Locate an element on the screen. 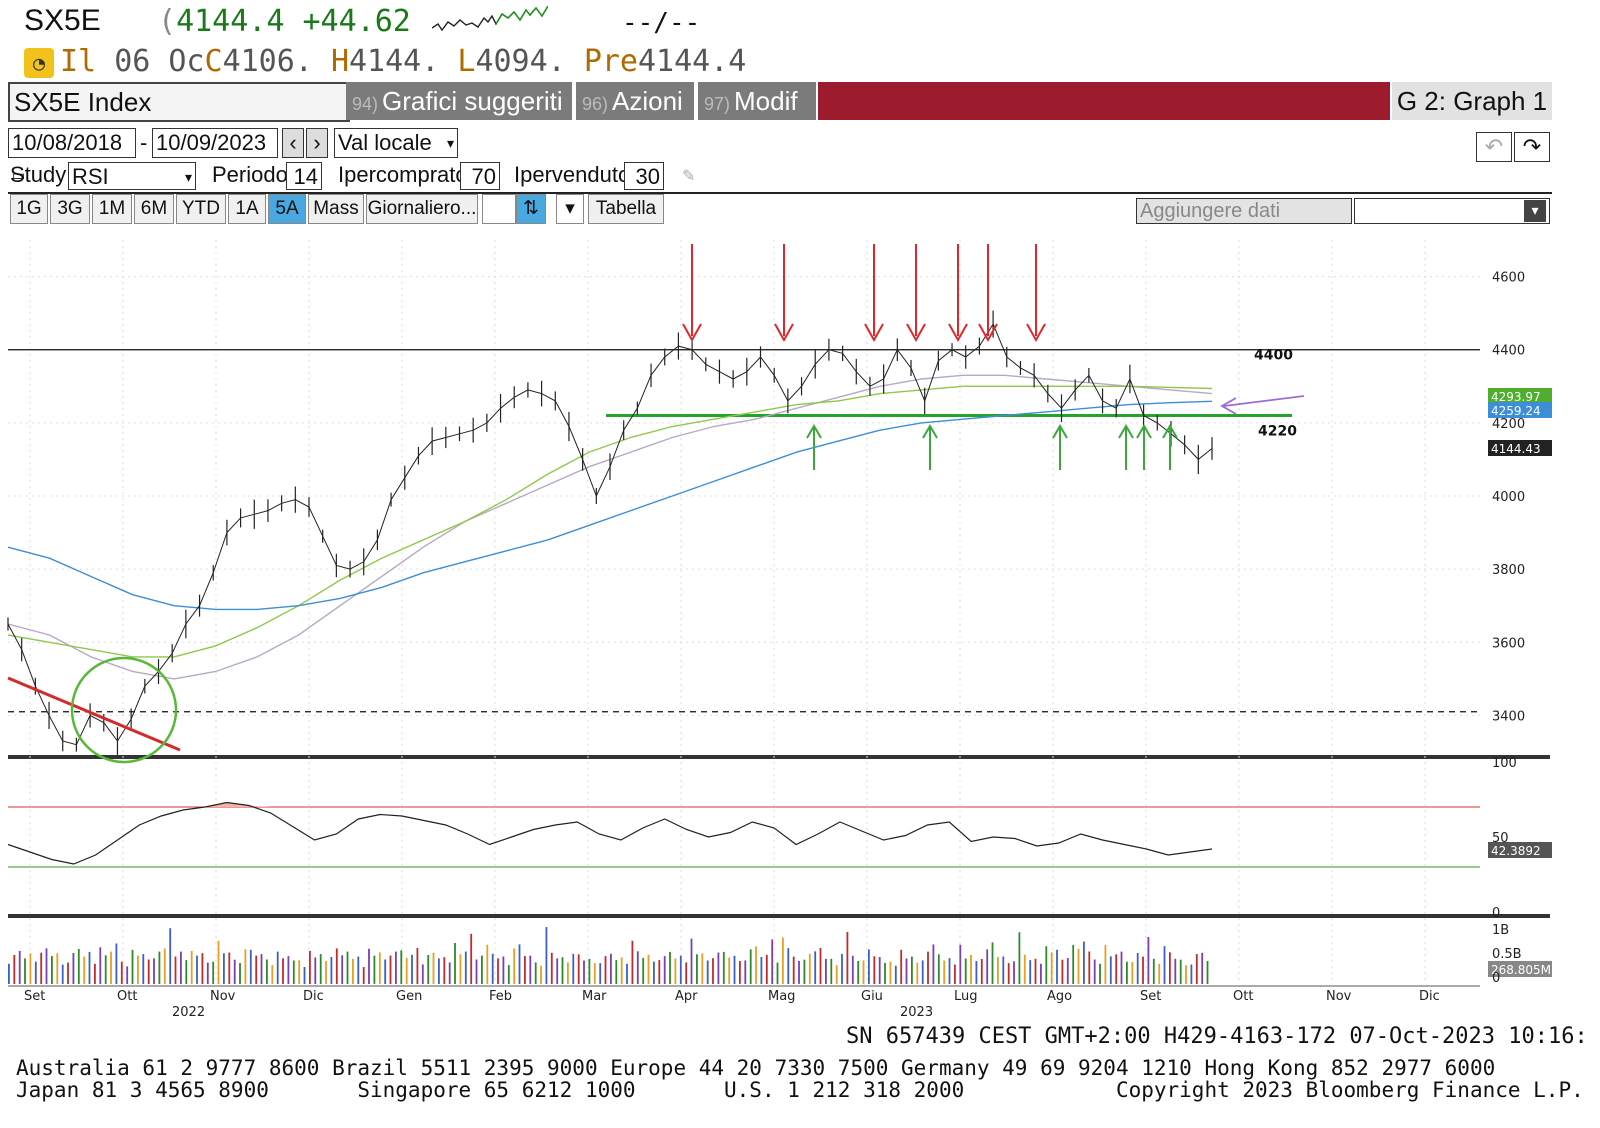 The image size is (1600, 1128). rsi-tick-label: 0 is located at coordinates (1496, 913).